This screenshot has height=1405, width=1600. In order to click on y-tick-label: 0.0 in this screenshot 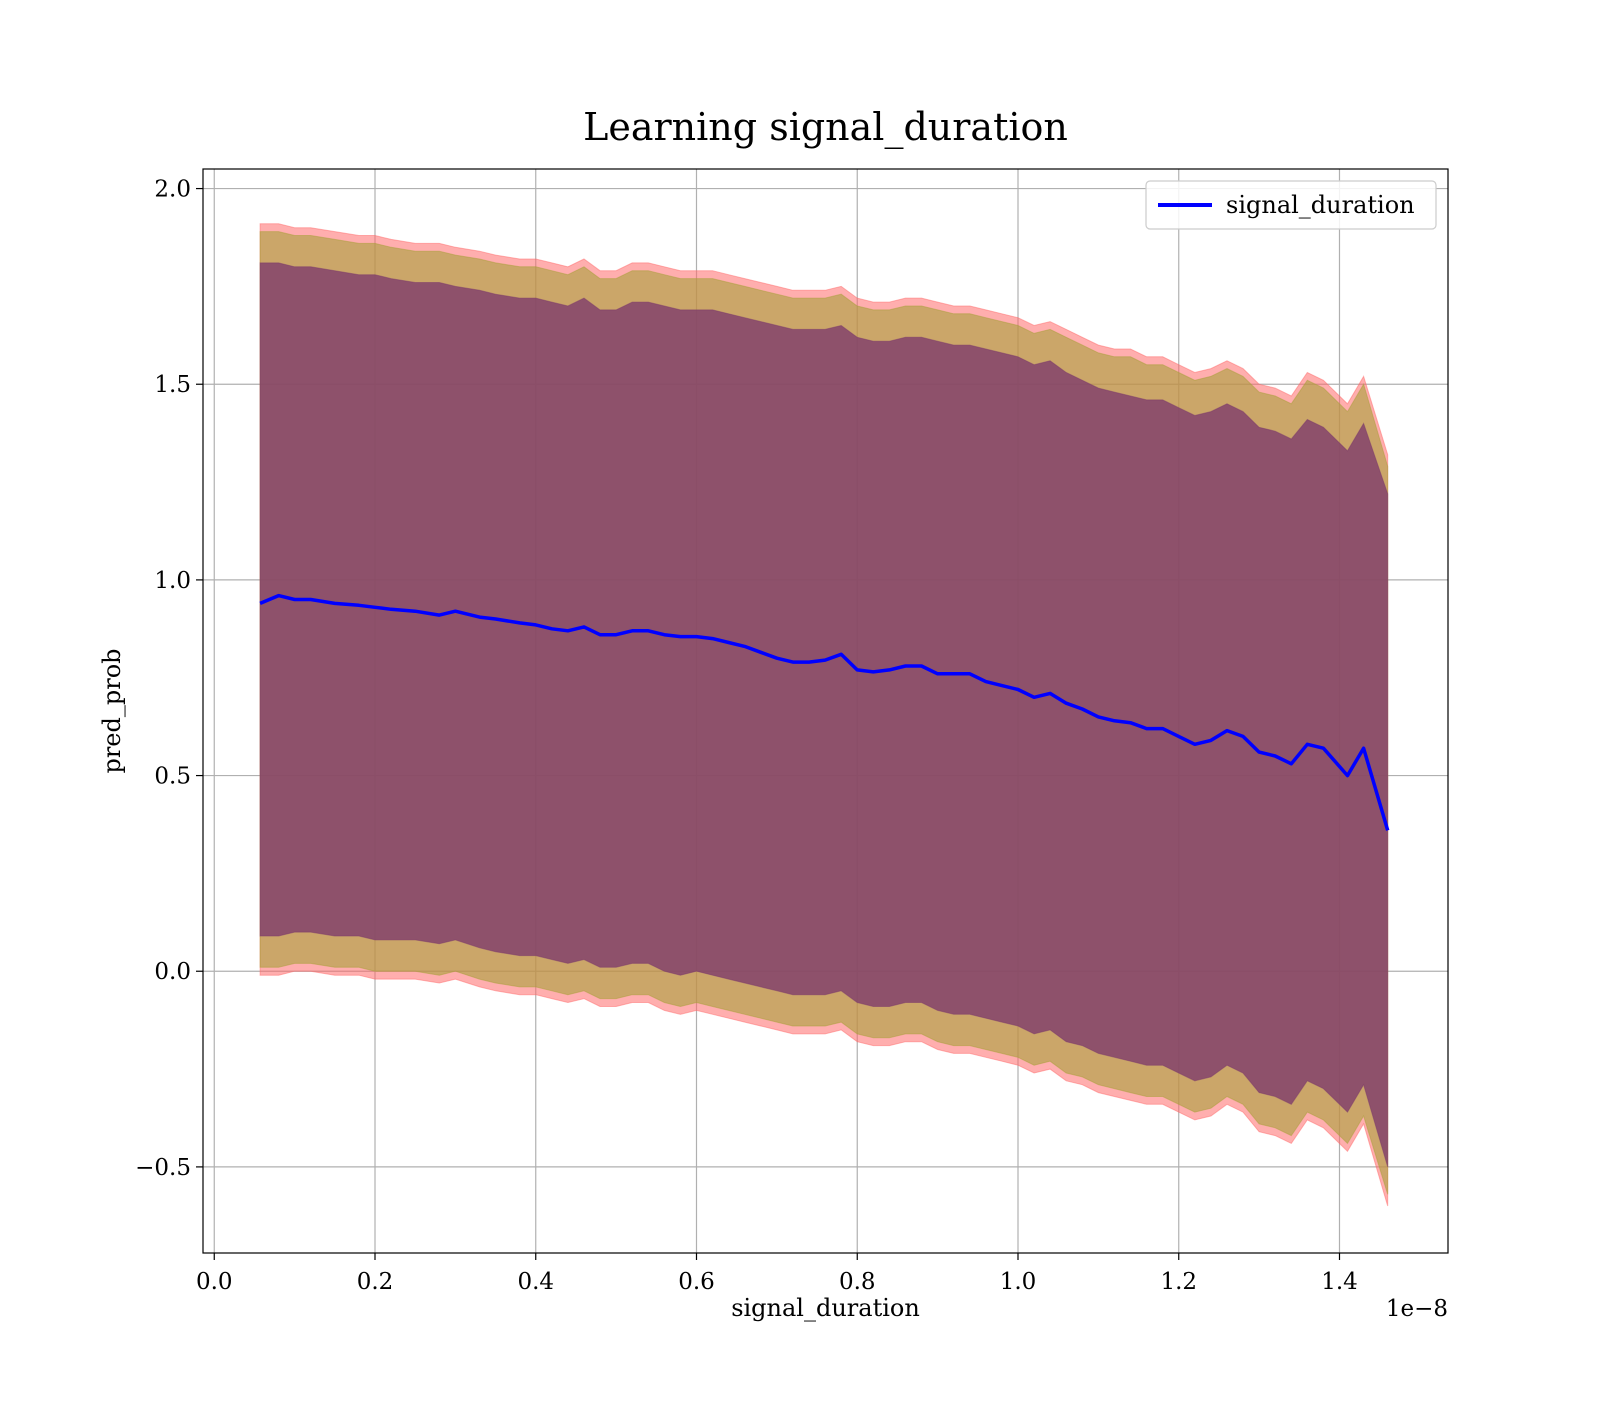, I will do `click(172, 972)`.